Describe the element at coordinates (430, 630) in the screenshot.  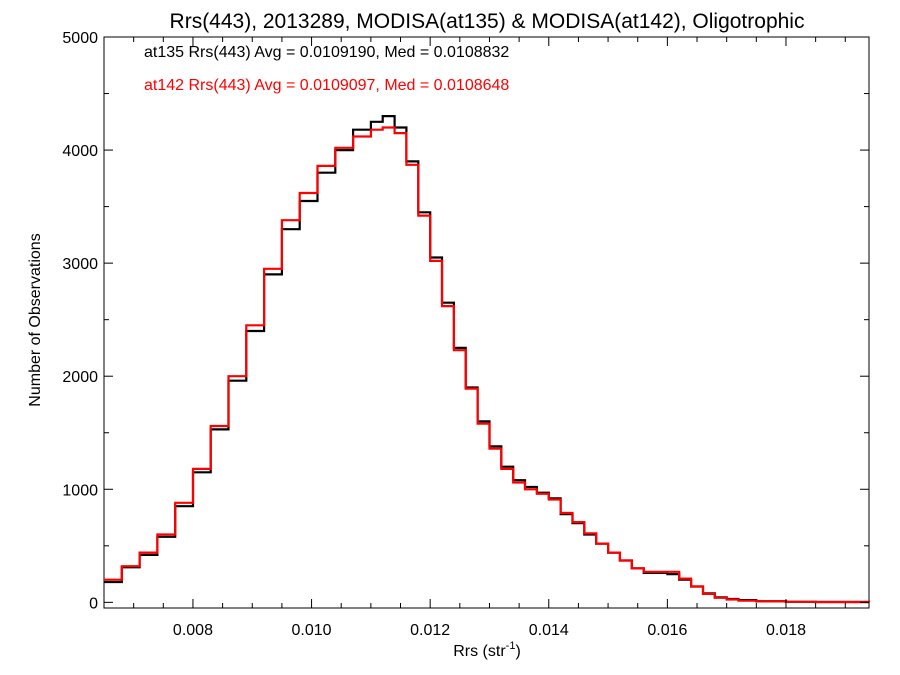
I see `x-tick-label: 0.012` at that location.